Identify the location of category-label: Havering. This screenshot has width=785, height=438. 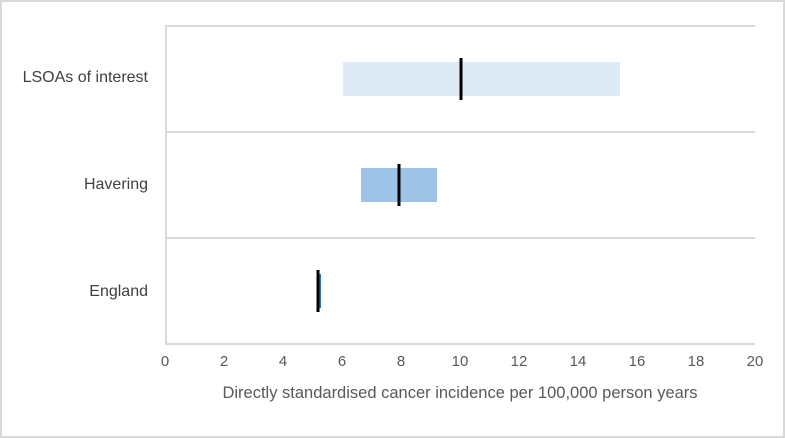
(115, 184).